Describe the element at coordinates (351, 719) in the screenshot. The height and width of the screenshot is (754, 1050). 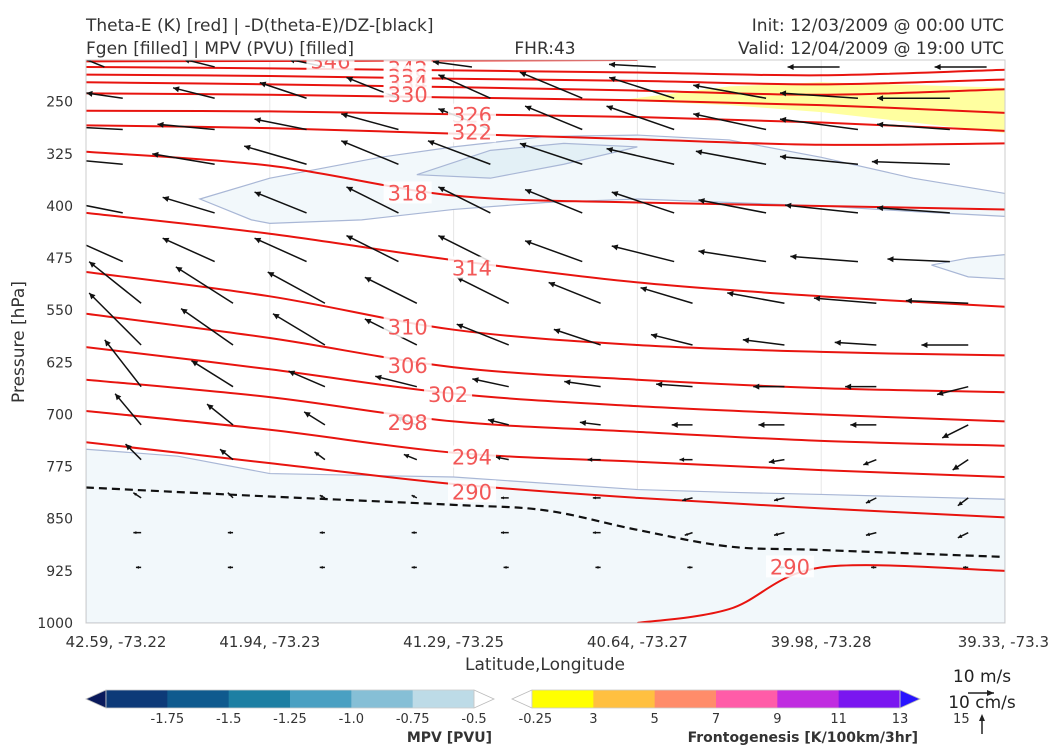
I see `colorbar-tick-label: -1.0` at that location.